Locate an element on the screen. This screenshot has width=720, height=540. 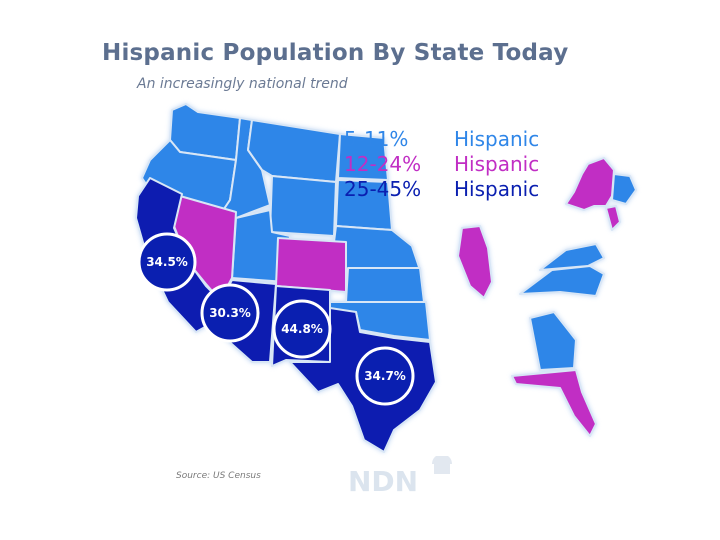
page-title: Hispanic Population By State Today is located at coordinates (335, 53).